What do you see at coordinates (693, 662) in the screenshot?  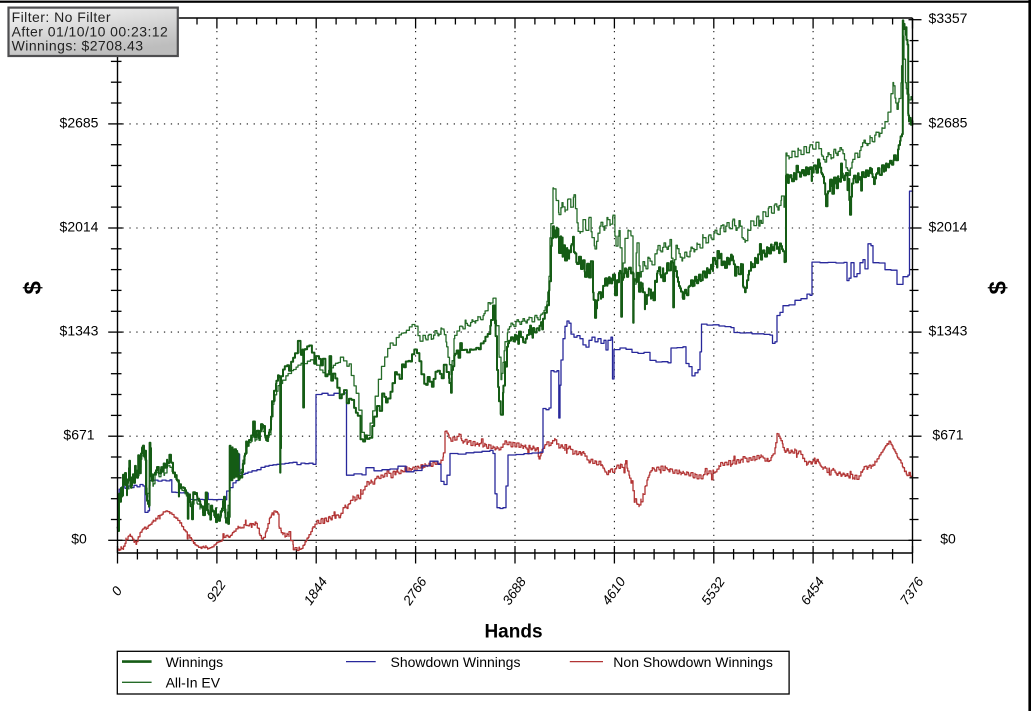 I see `svg-text: Non Showdown Winnings` at bounding box center [693, 662].